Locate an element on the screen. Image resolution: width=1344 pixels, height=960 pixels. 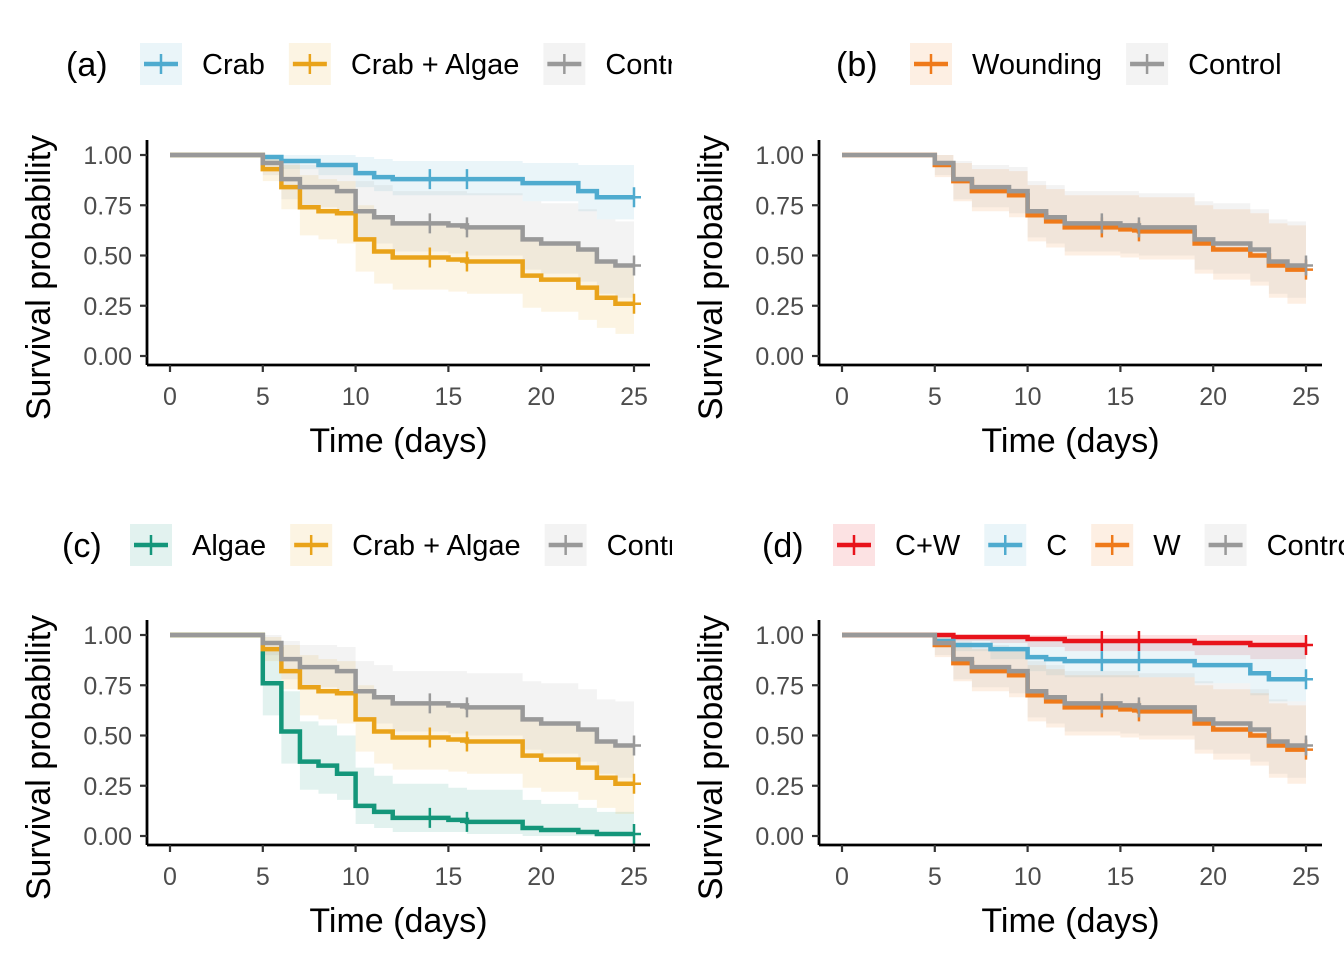
survival-line-c-w is located at coordinates (1074, 640).